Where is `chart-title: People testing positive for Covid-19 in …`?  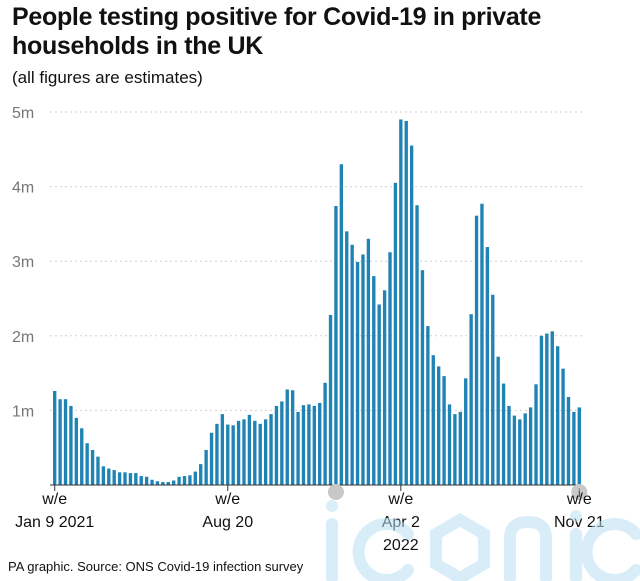
chart-title: People testing positive for Covid-19 in … is located at coordinates (277, 31).